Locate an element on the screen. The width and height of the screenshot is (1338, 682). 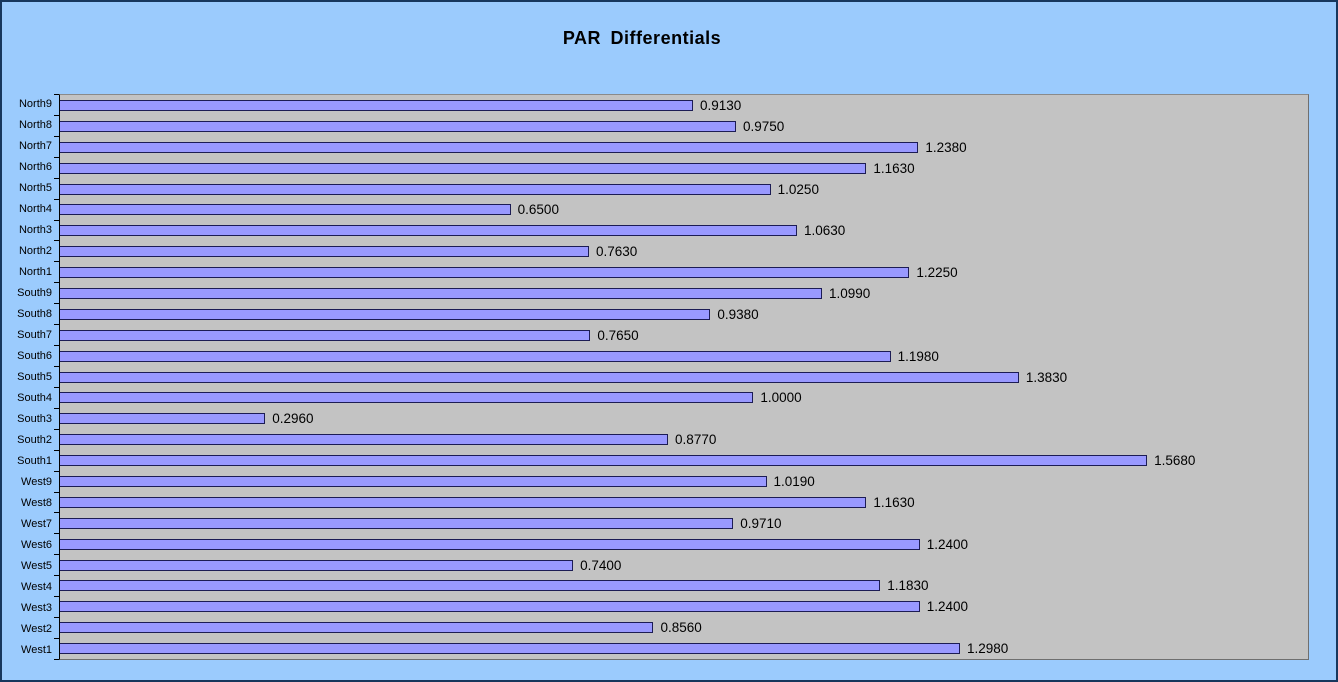
bar-row: 1.0000 is located at coordinates (684, 397).